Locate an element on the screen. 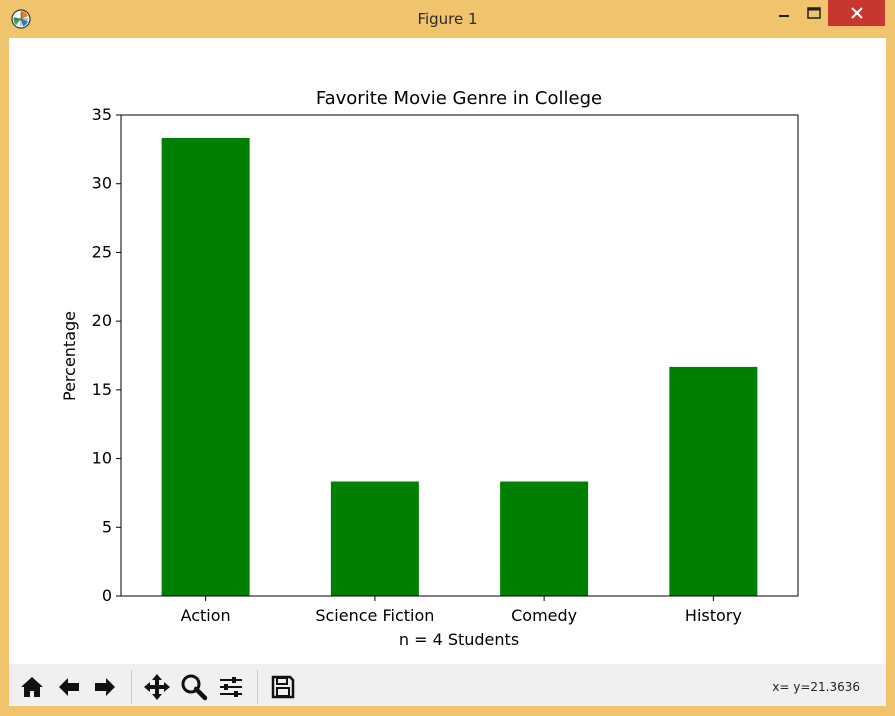 The width and height of the screenshot is (895, 716). y-tick-label: 10 is located at coordinates (102, 458).